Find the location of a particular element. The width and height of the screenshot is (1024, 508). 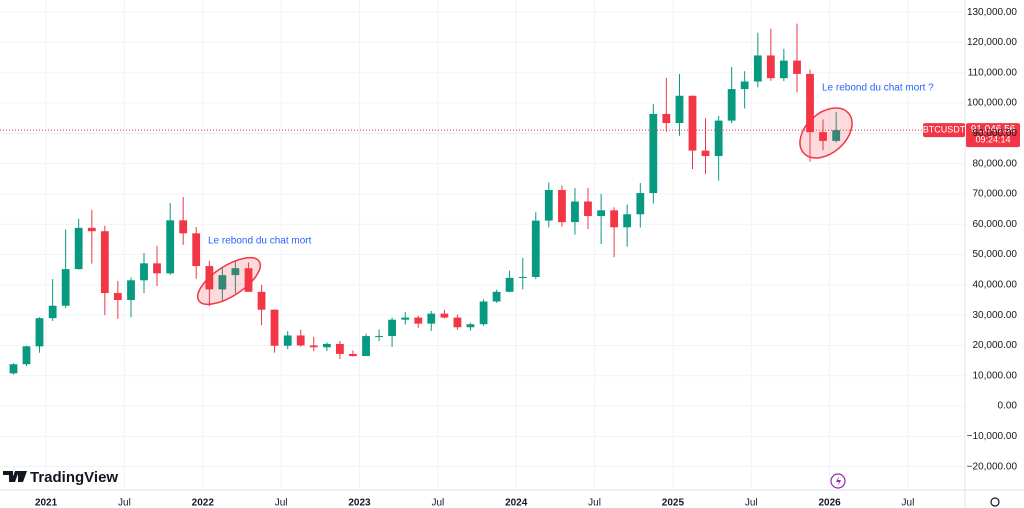

y-tick-label: −10,000.00 is located at coordinates (992, 436).